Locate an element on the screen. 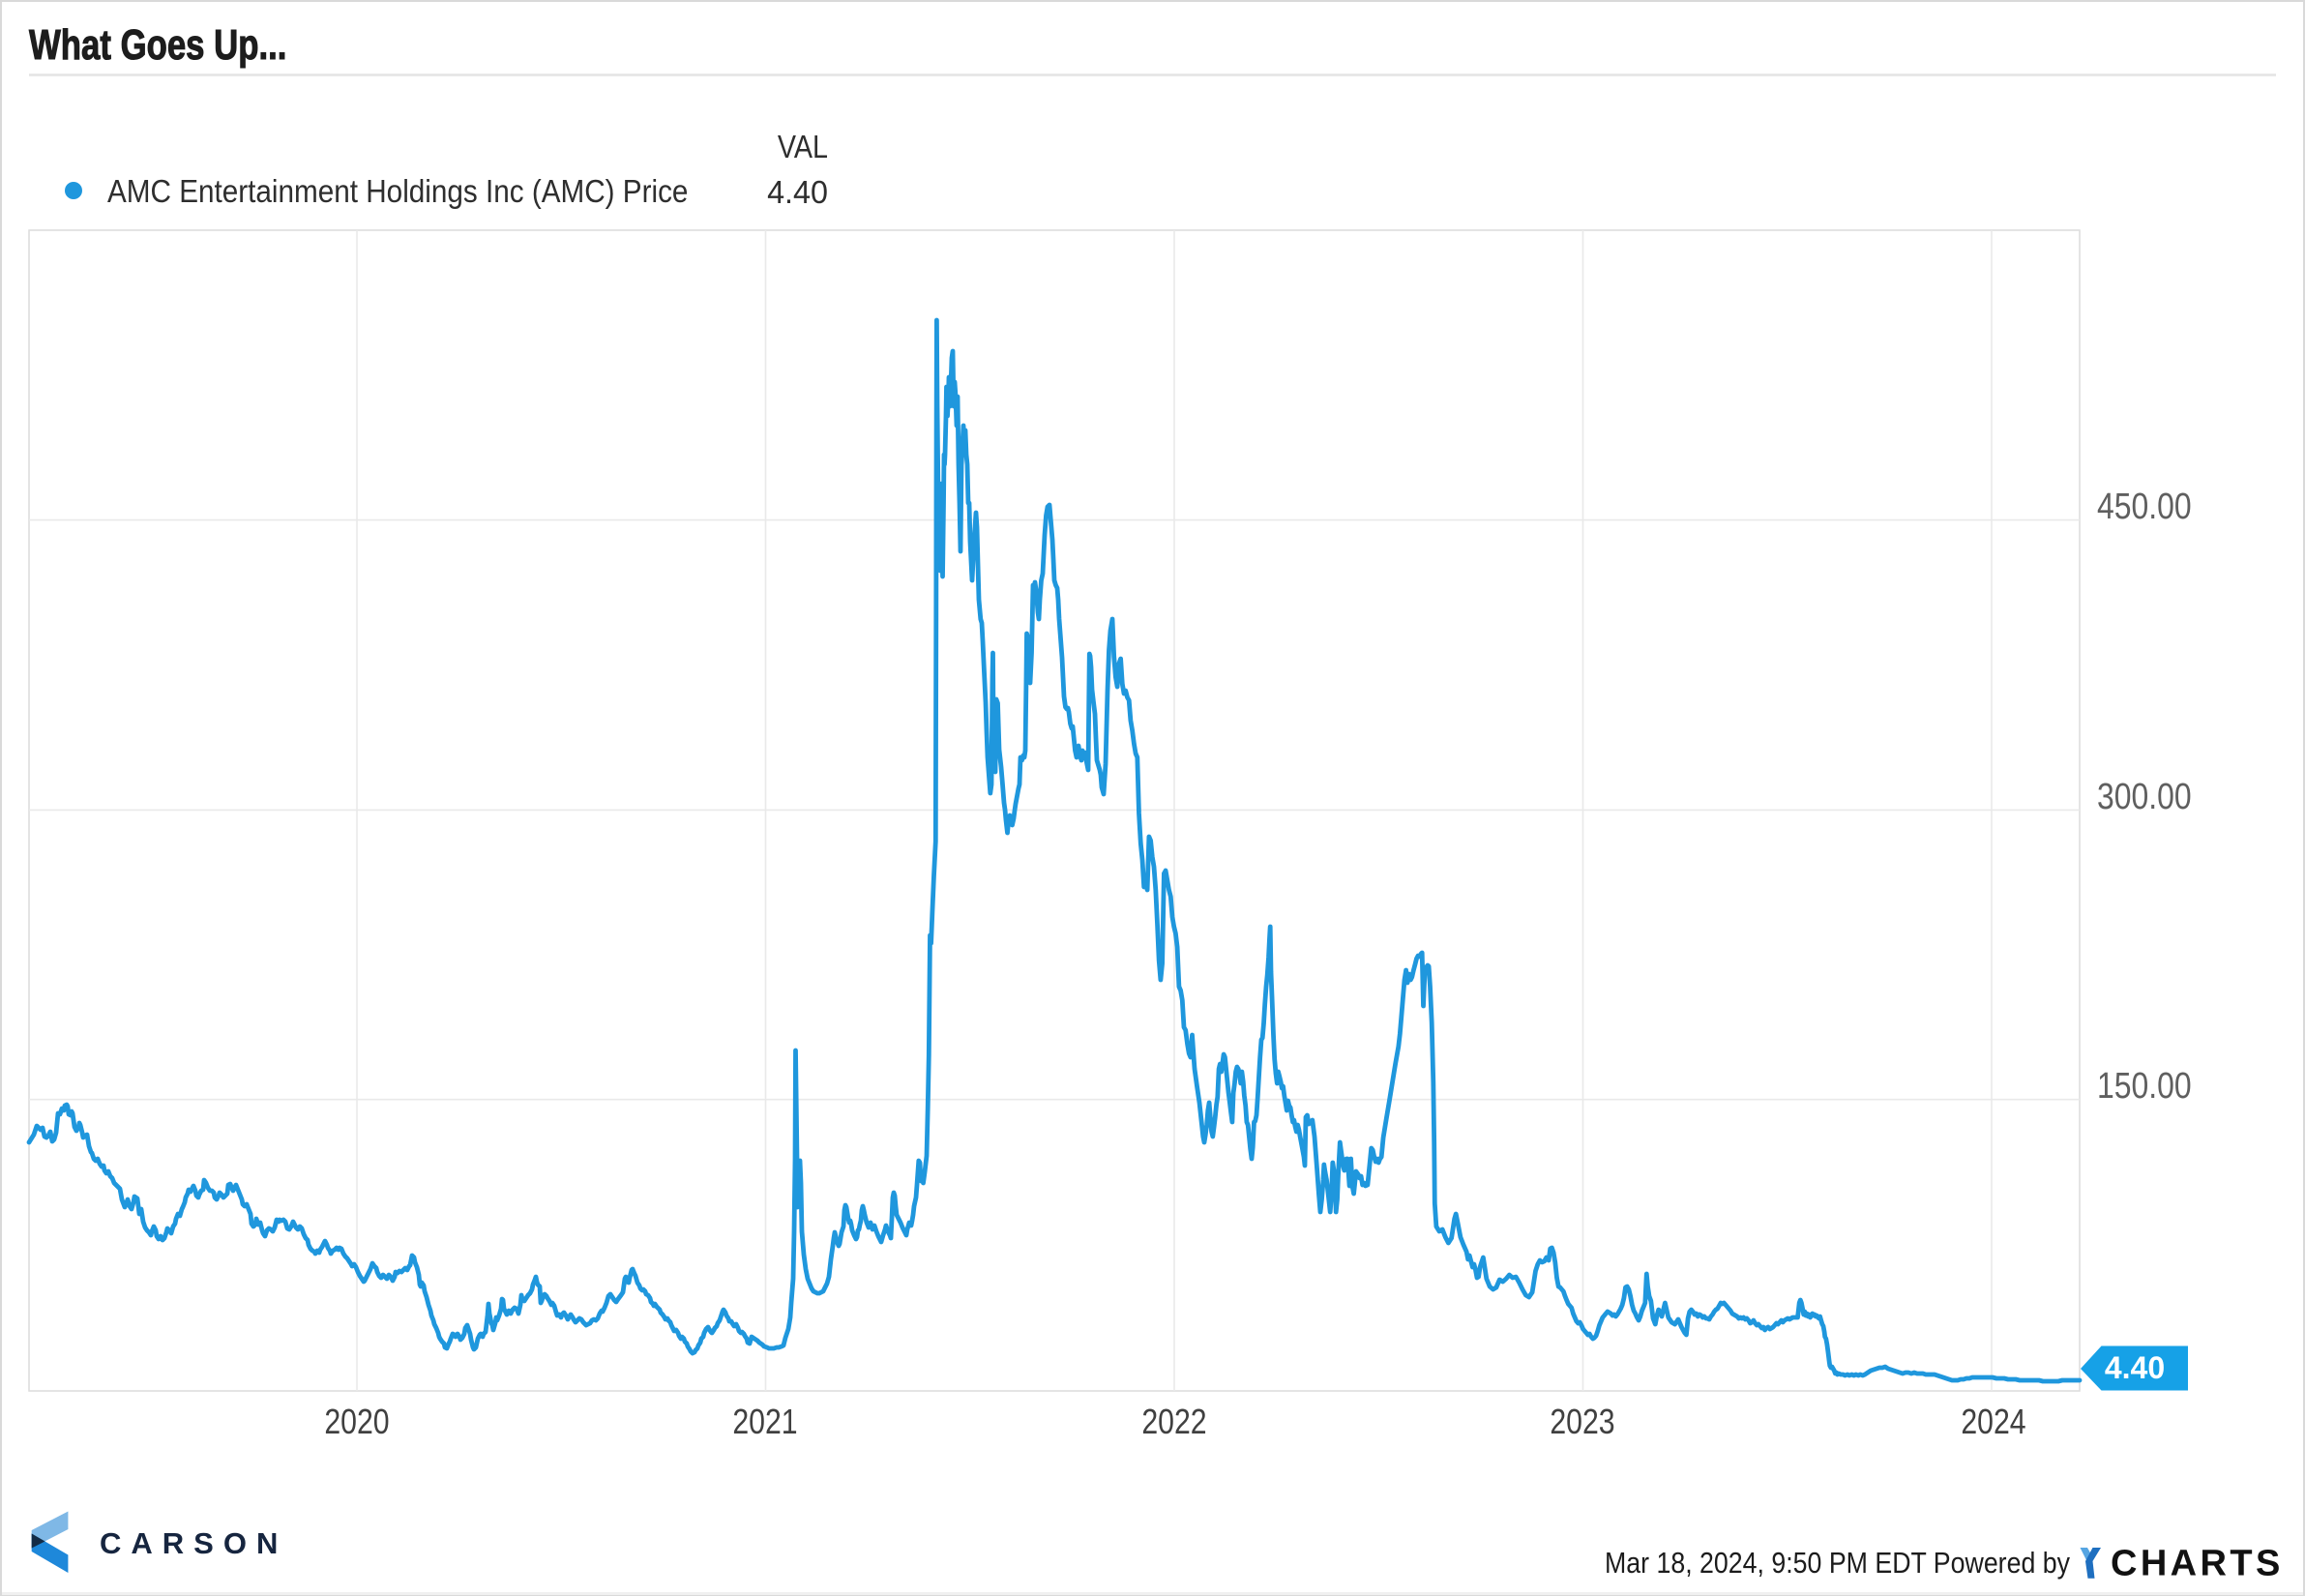  svg-text: 150.00 is located at coordinates (2144, 1085).